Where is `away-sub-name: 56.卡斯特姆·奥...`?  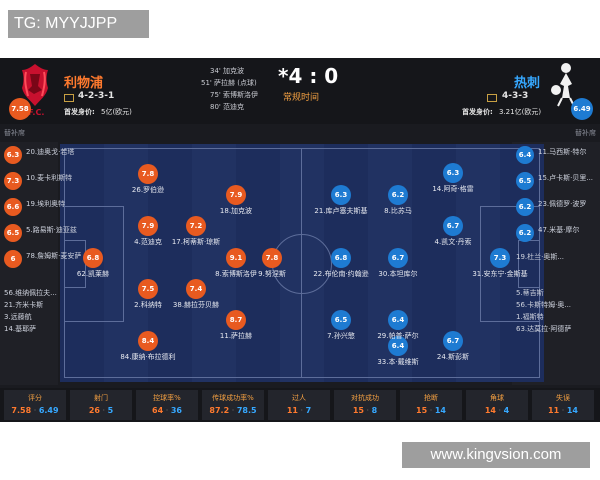
away-sub-name: 56.卡斯特姆·奥... is located at coordinates (544, 305).